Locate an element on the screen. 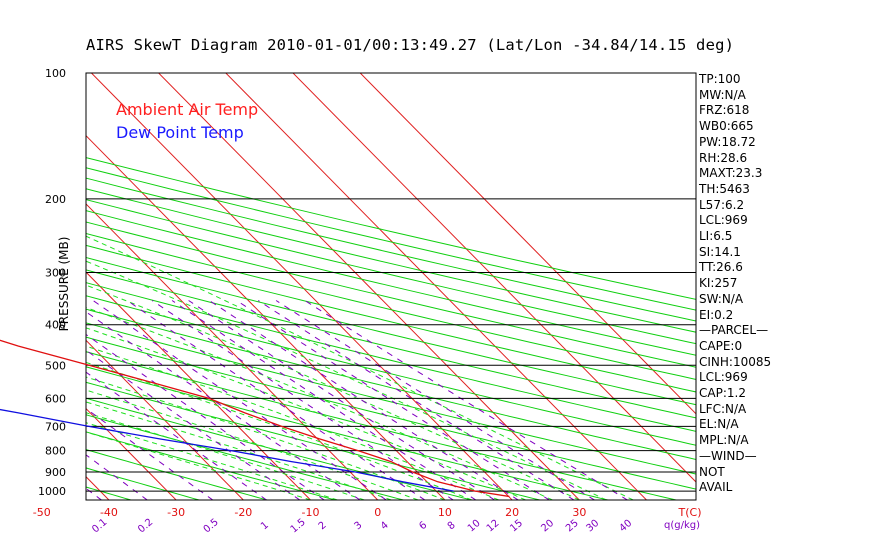 The image size is (870, 560). mixing-ratio-tick-label: 10 is located at coordinates (474, 526).